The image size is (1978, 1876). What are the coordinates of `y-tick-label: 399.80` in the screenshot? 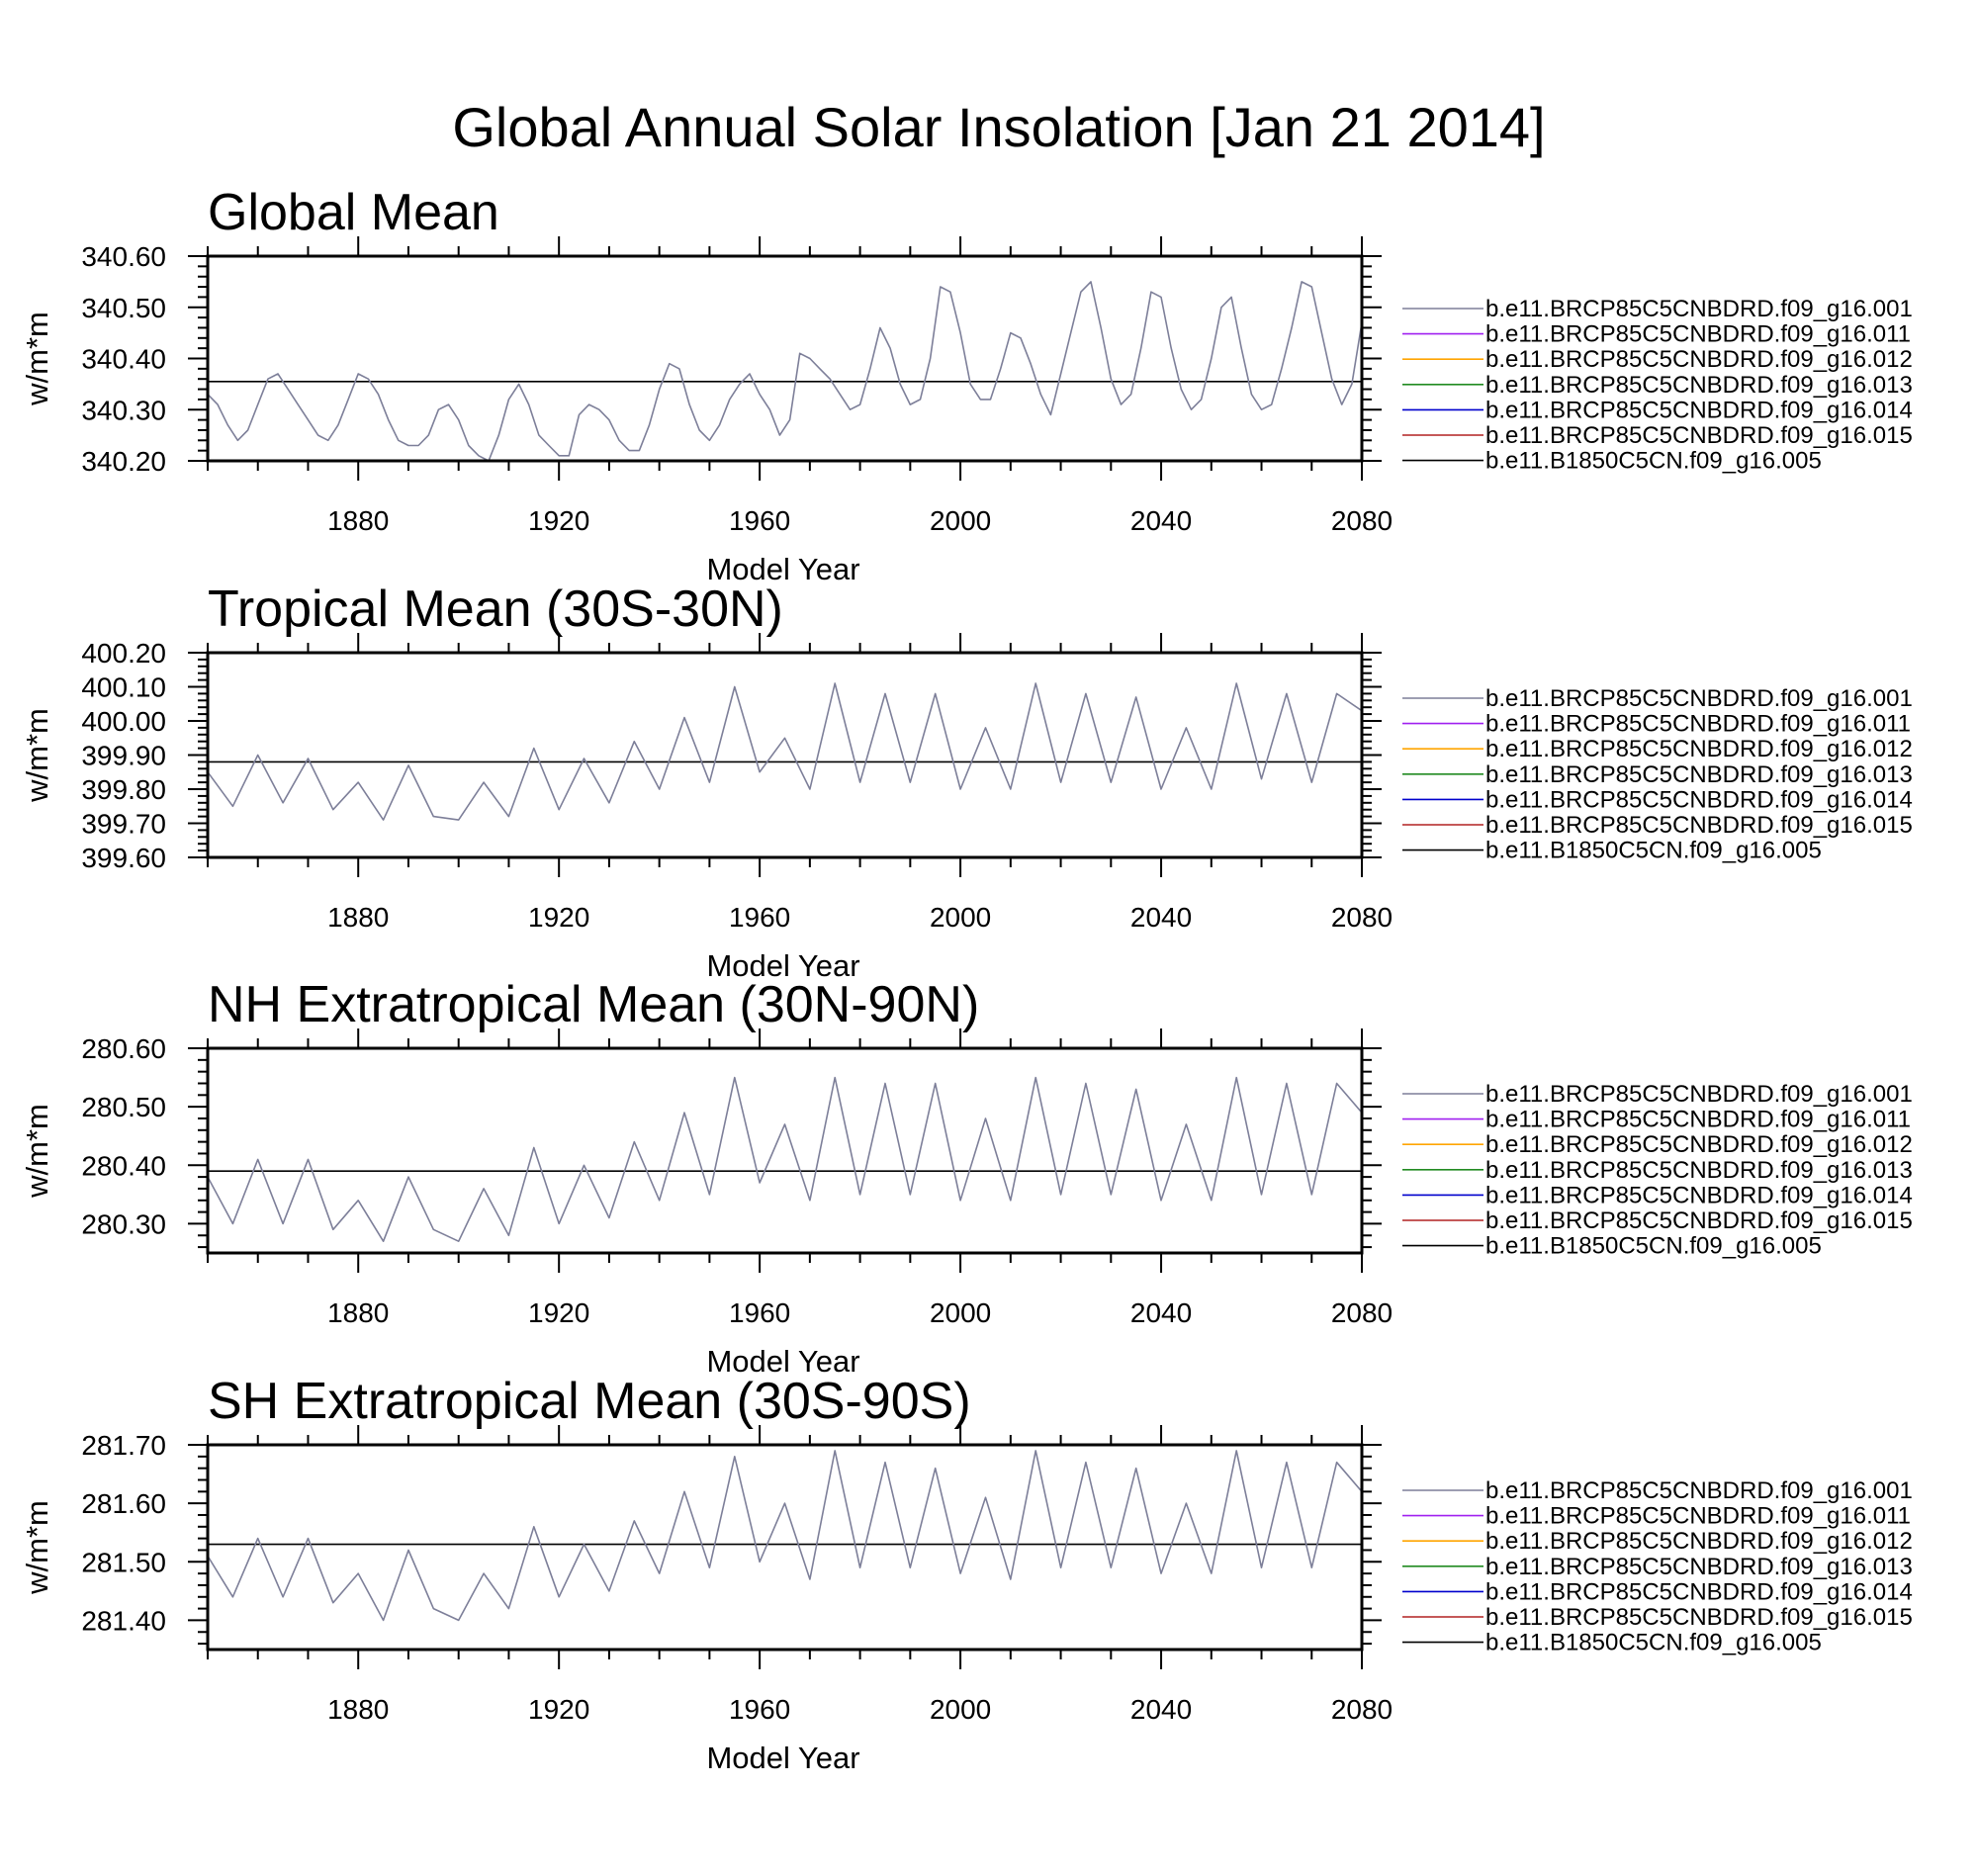 It's located at (124, 789).